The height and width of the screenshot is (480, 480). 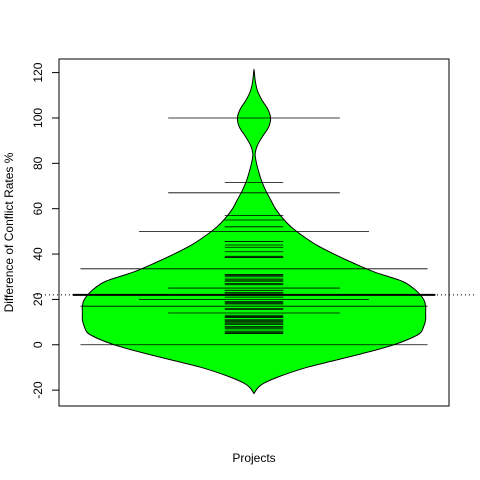 What do you see at coordinates (38, 254) in the screenshot?
I see `y-tick-label: 40` at bounding box center [38, 254].